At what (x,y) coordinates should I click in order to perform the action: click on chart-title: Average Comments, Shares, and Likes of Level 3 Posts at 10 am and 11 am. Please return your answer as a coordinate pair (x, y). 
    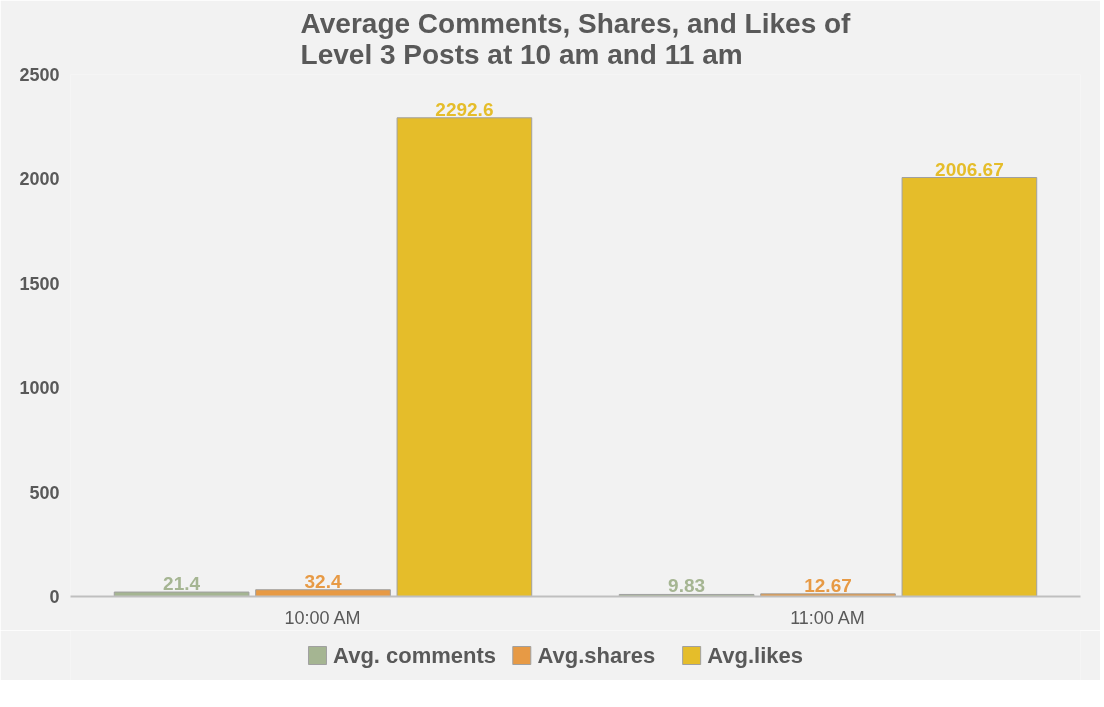
    Looking at the image, I should click on (576, 38).